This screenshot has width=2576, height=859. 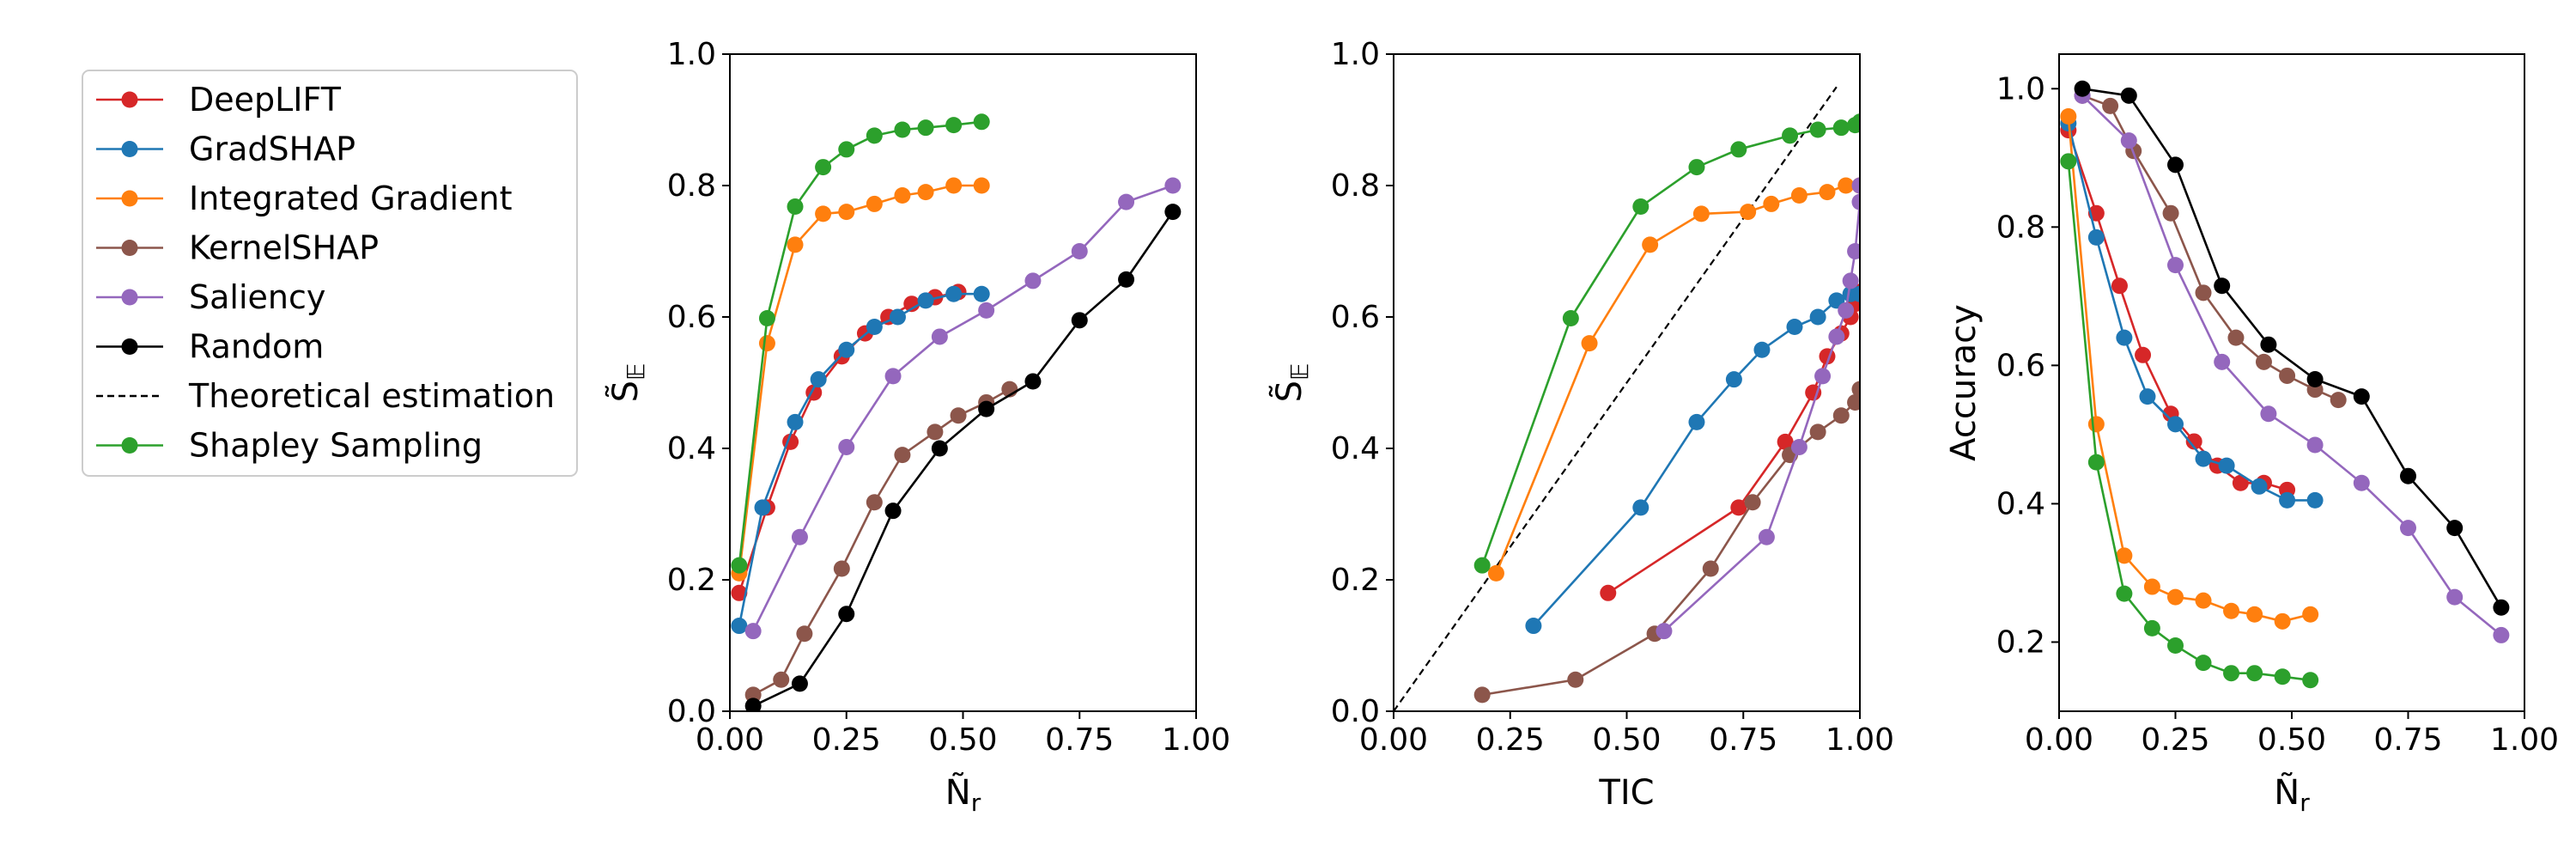 What do you see at coordinates (257, 347) in the screenshot?
I see `legend-label: Random` at bounding box center [257, 347].